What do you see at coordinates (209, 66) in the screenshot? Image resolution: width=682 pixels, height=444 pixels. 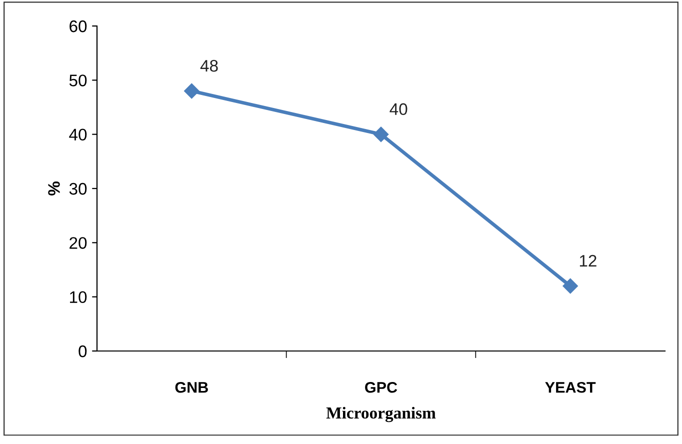 I see `data-label: 48` at bounding box center [209, 66].